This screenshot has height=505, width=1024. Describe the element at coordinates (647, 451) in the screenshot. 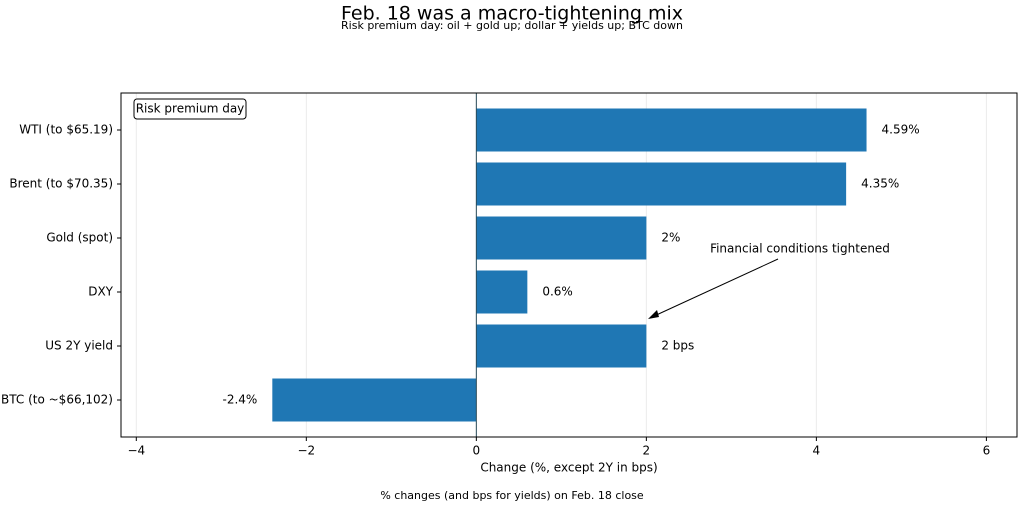

I see `x-tick-label: 2` at that location.